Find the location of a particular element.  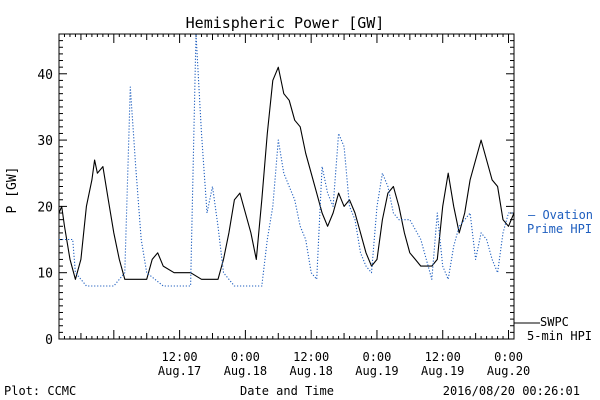

x-tick-label-date: Aug.17 is located at coordinates (179, 371).